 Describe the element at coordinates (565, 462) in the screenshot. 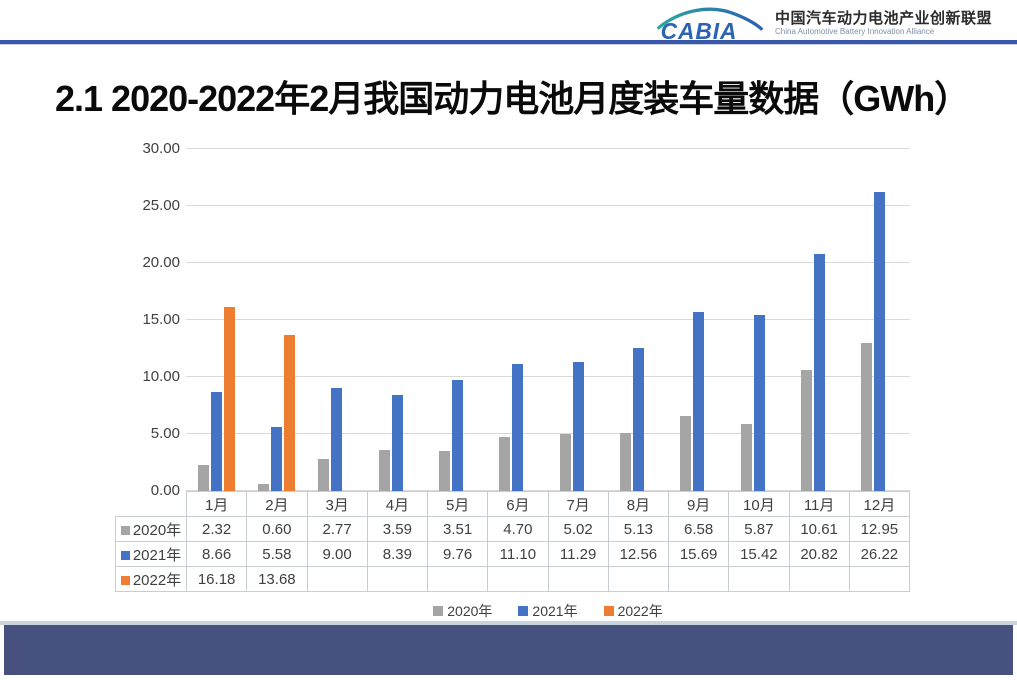

I see `bar-2020年-7月` at that location.